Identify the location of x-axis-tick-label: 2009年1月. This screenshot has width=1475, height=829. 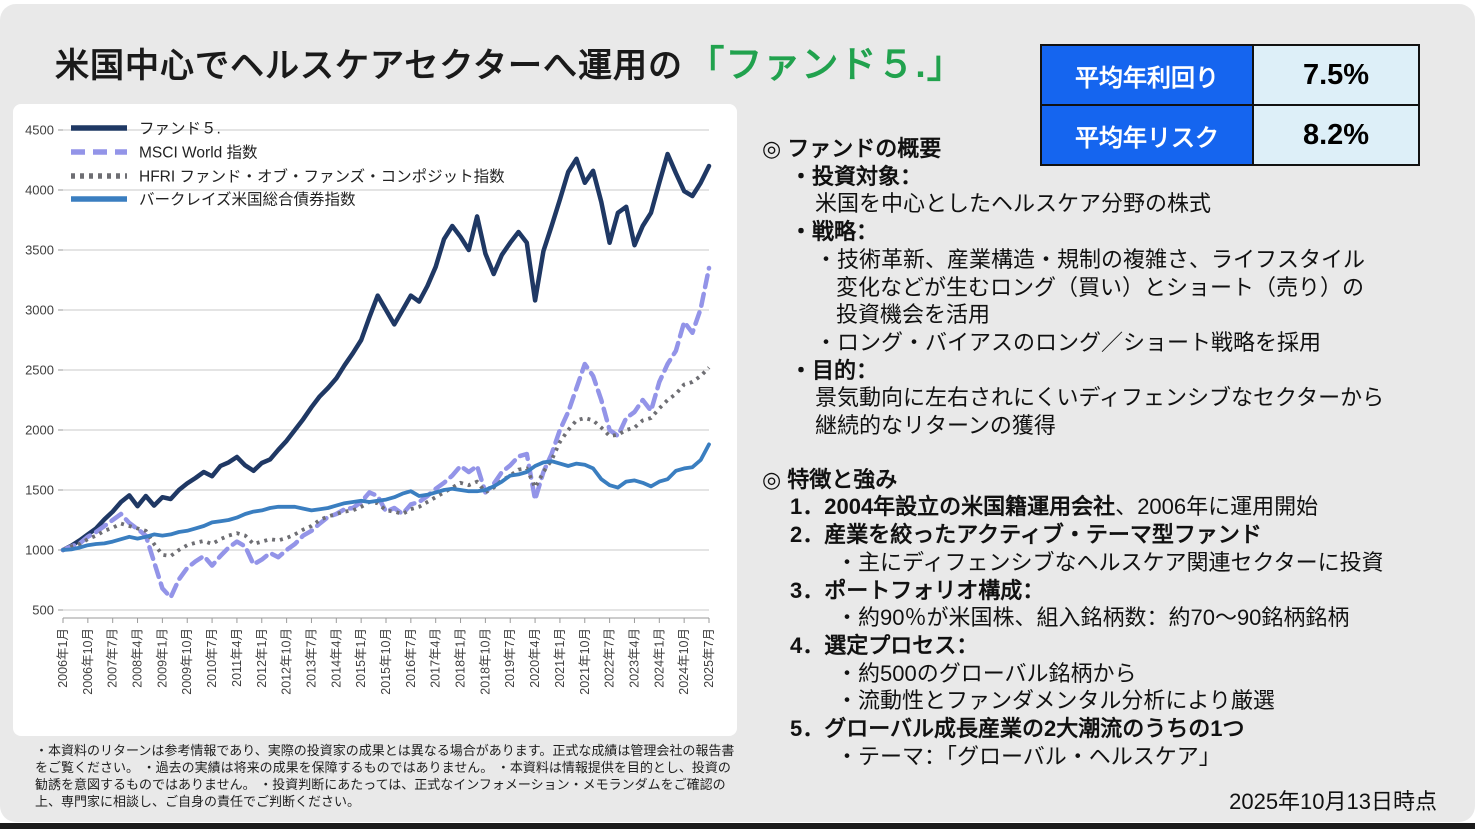
(162, 658).